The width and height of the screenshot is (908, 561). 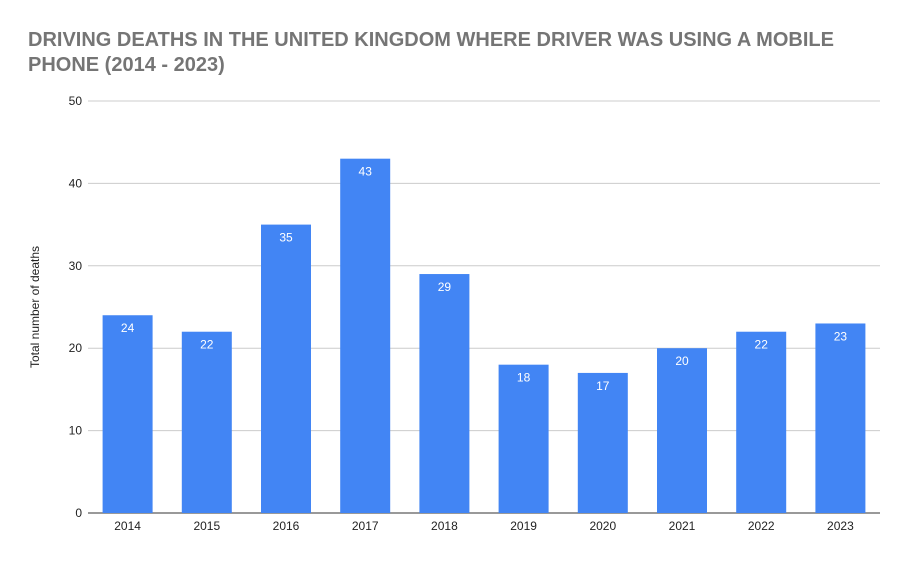 What do you see at coordinates (602, 526) in the screenshot?
I see `x-tick-label: 2020` at bounding box center [602, 526].